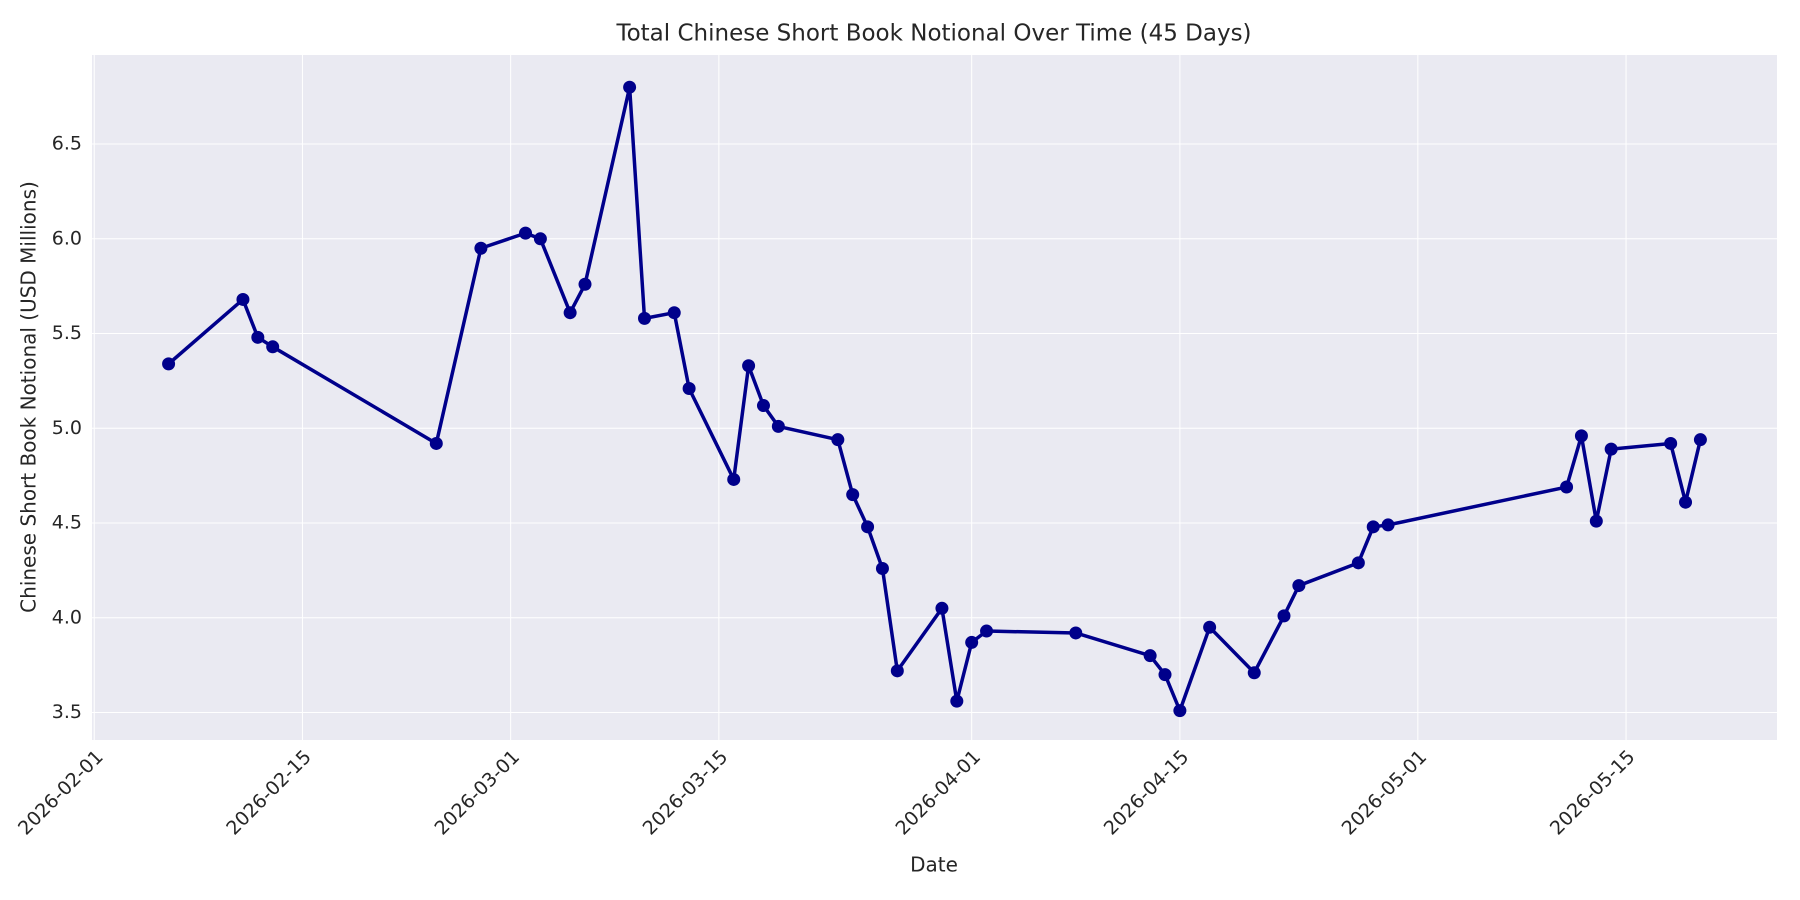 This screenshot has height=900, width=1800. Describe the element at coordinates (67, 428) in the screenshot. I see `y-tick-label: 5.0` at that location.